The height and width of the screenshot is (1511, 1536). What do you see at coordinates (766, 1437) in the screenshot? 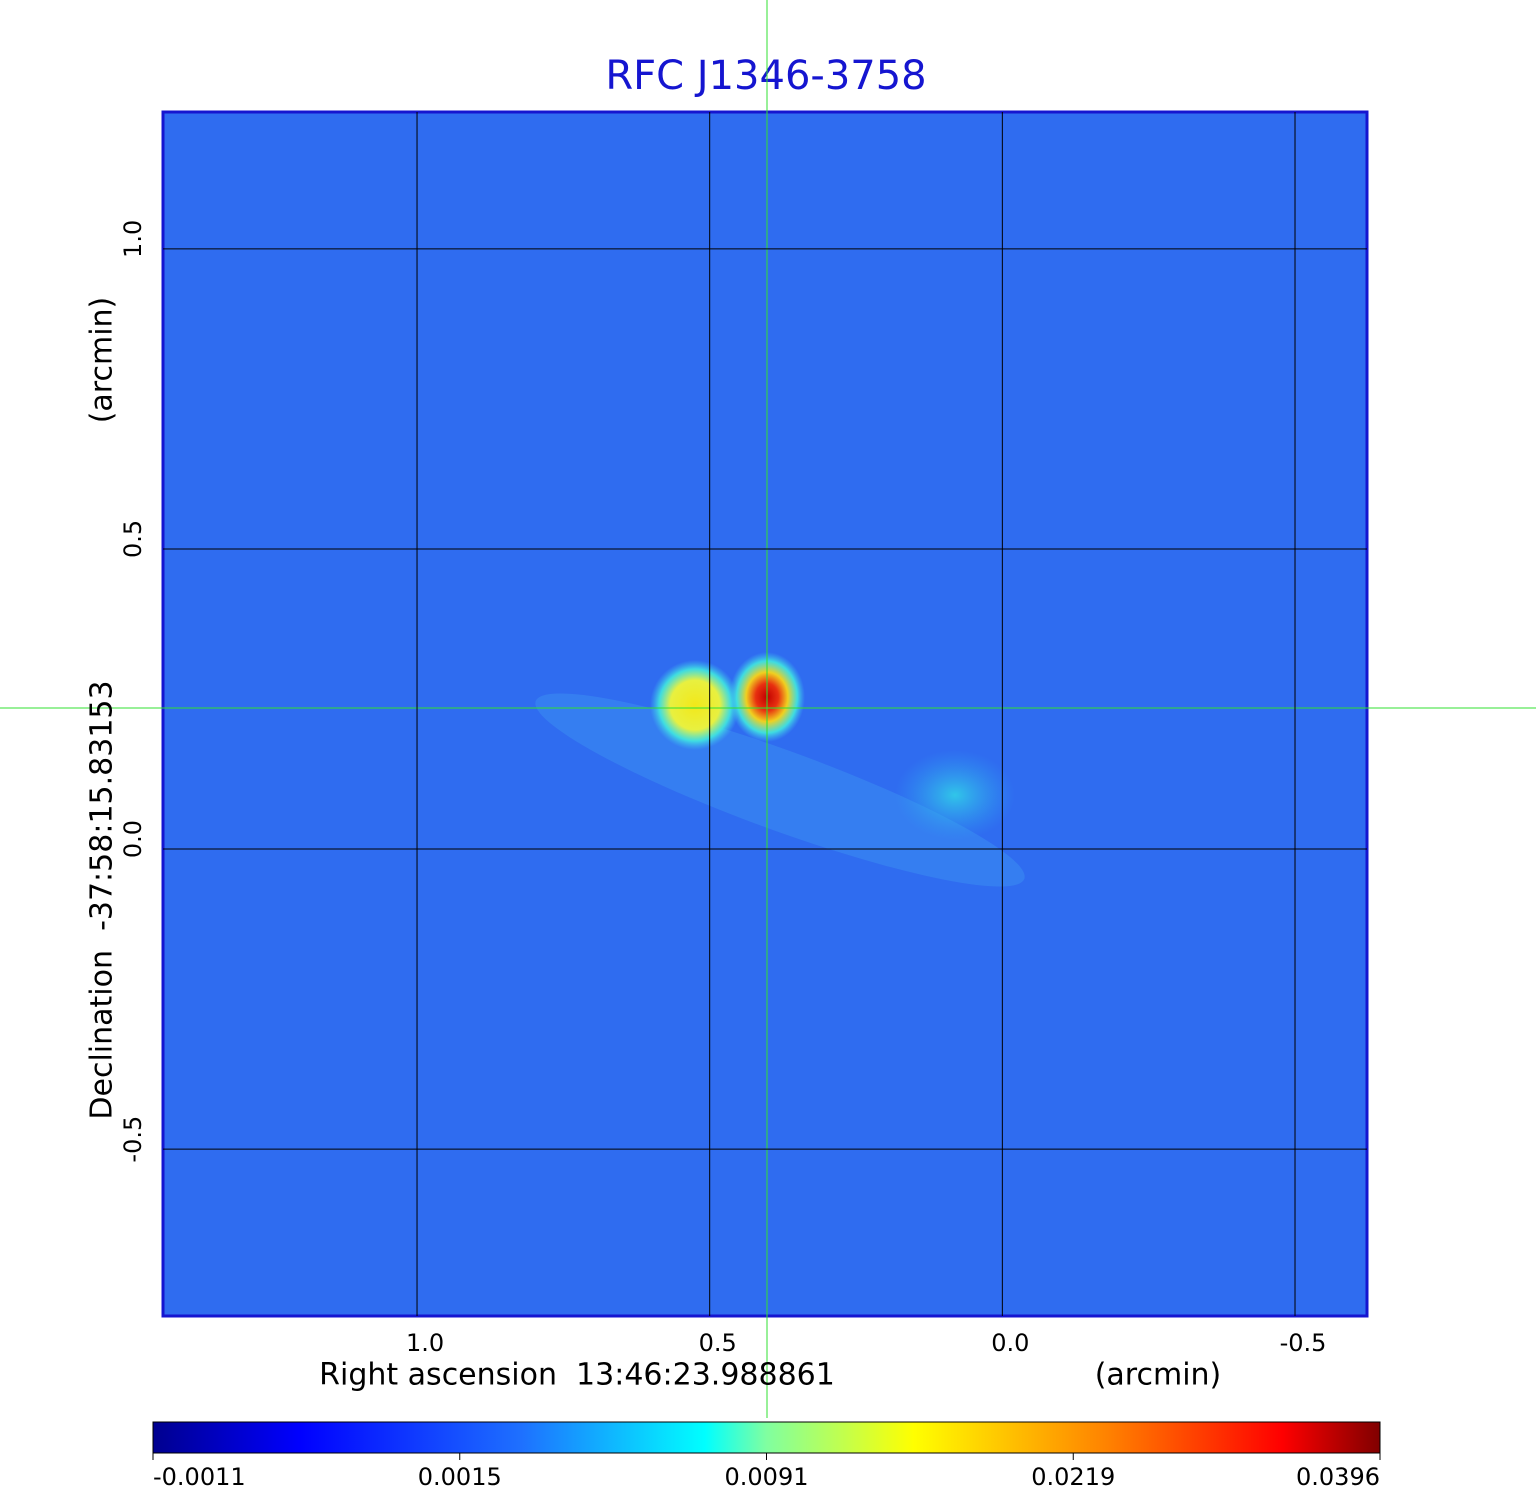
I see `colorbar` at bounding box center [766, 1437].